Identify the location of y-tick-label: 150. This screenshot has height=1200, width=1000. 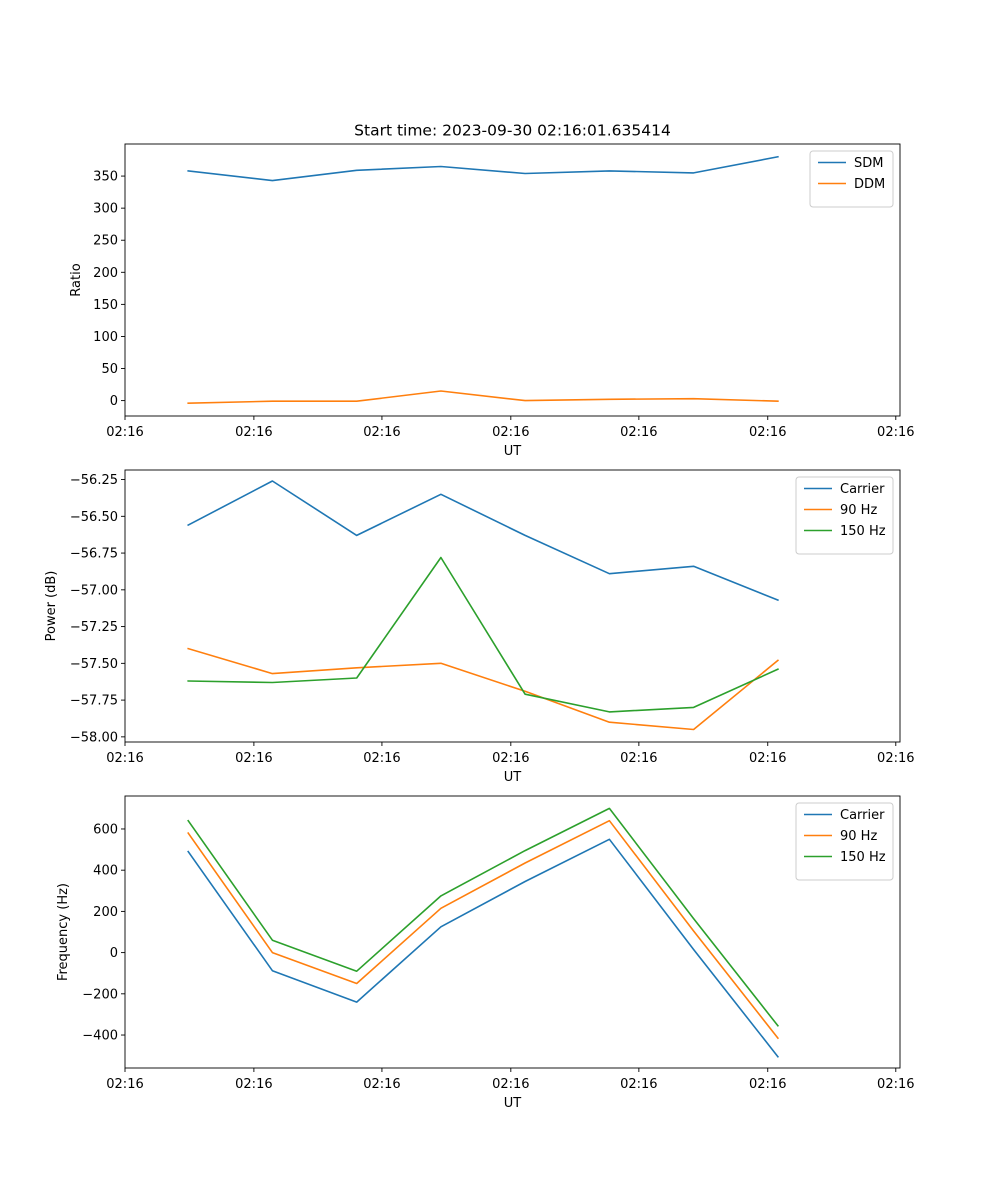
(105, 305).